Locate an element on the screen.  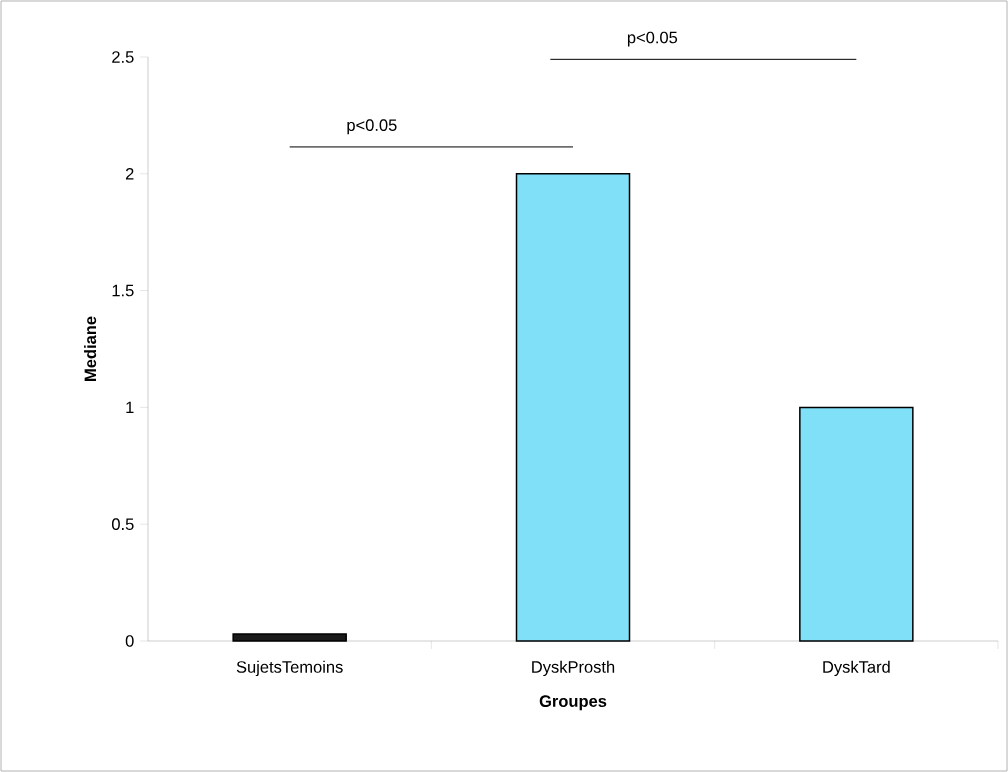
annotation: p<0.05 is located at coordinates (372, 127).